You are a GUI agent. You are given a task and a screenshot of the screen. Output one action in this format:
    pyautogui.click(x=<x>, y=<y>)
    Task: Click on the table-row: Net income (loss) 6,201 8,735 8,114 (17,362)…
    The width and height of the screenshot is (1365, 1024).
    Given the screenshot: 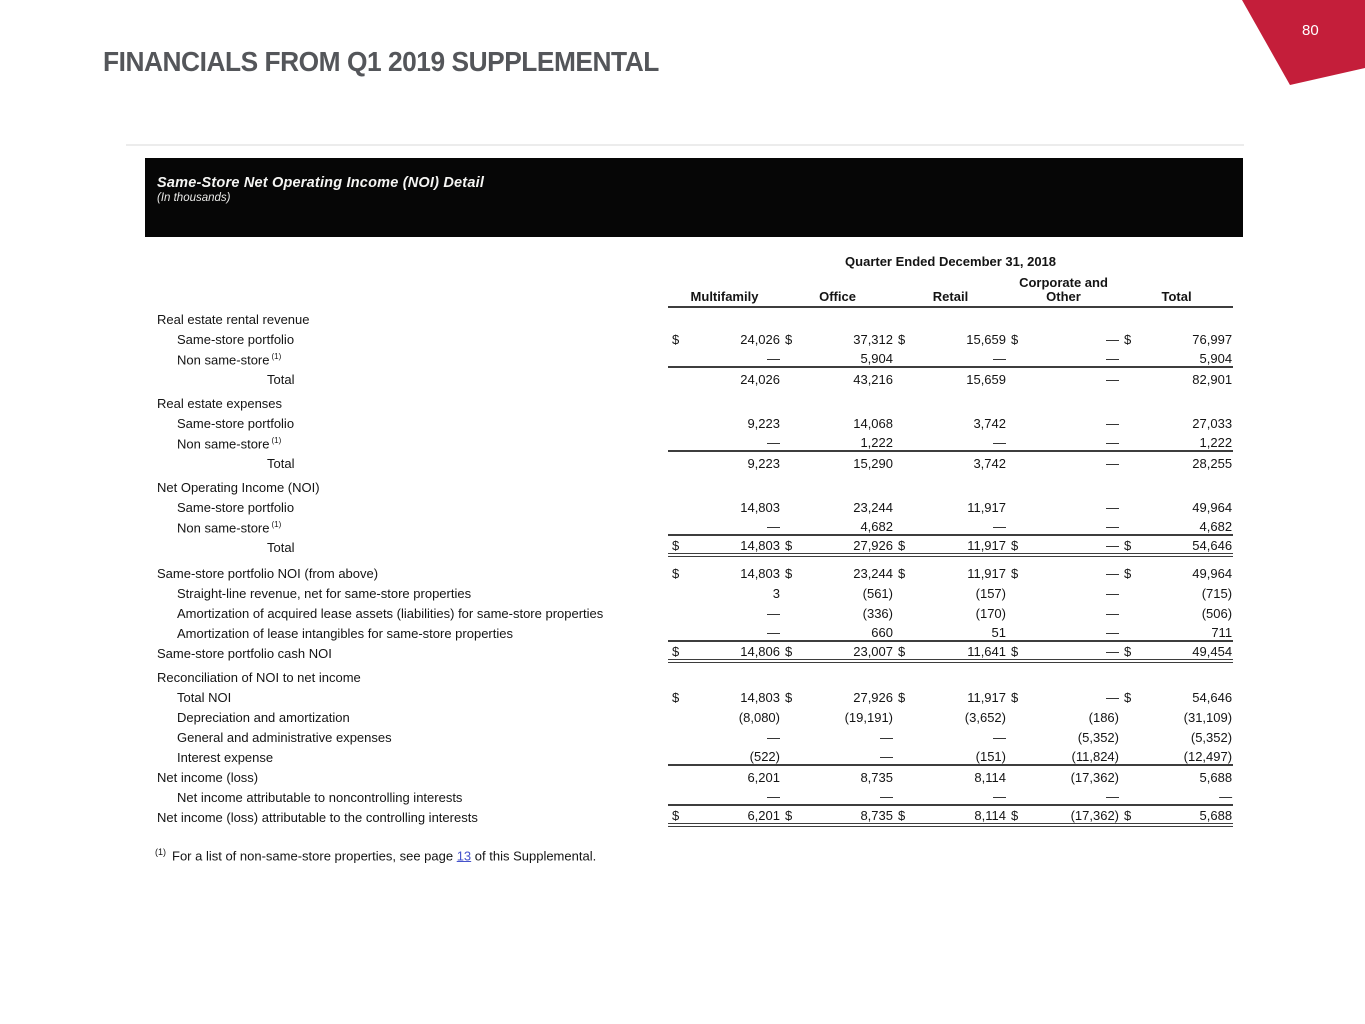 What is the action you would take?
    pyautogui.click(x=695, y=774)
    